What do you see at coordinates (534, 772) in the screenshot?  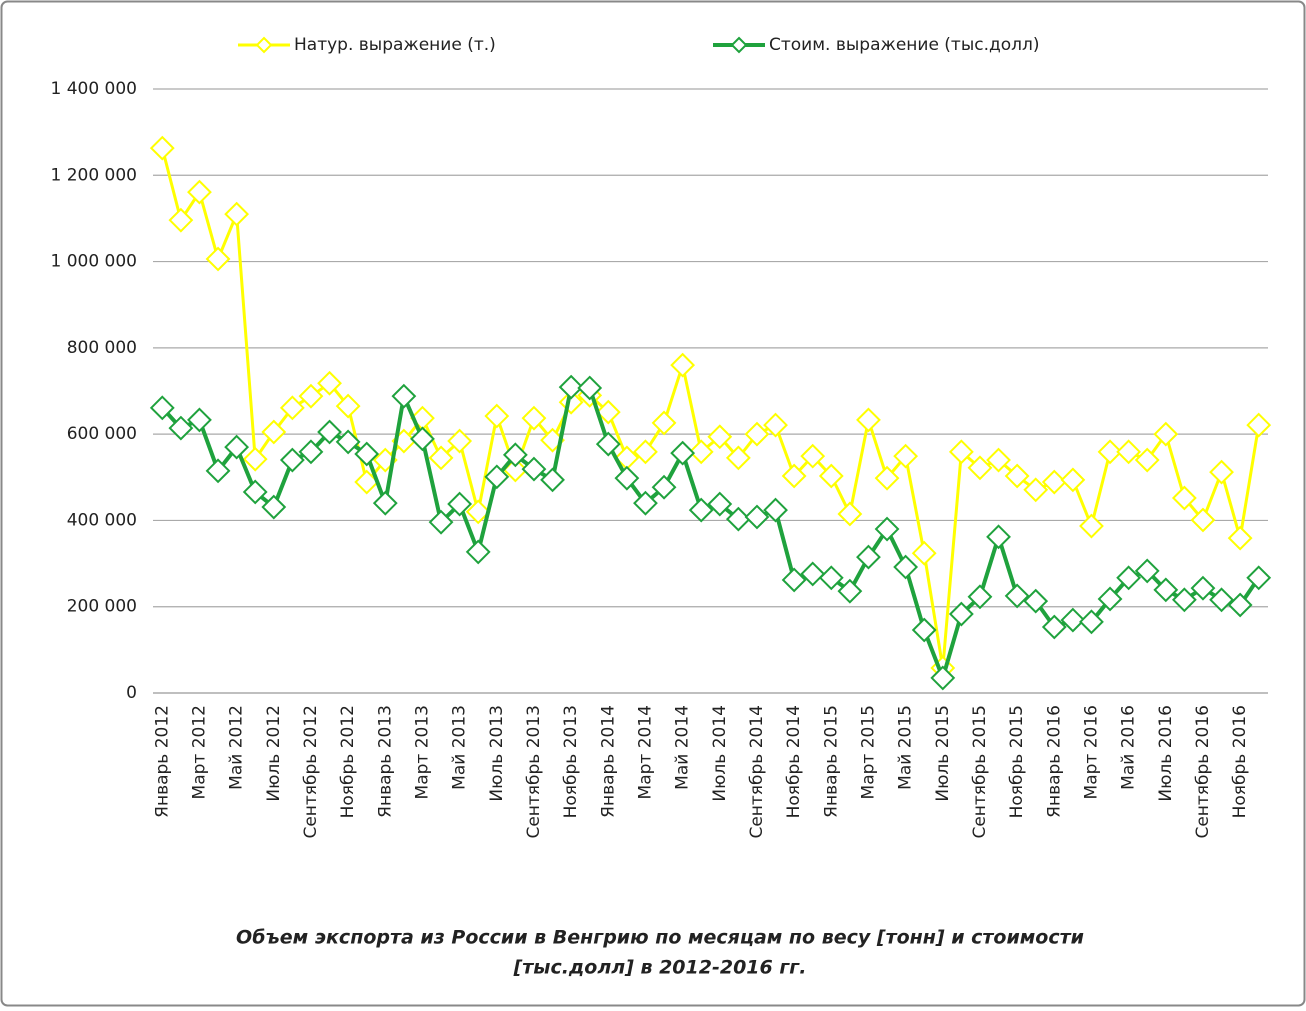 I see `x-tick-label: Сентябрь 2013` at bounding box center [534, 772].